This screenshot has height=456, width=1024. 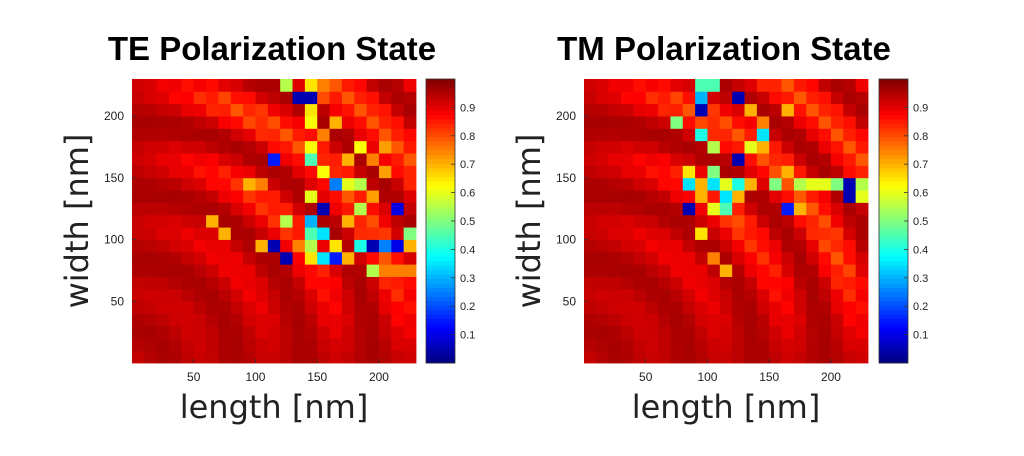 I want to click on colorbar-tick-label: 0.5, so click(x=467, y=222).